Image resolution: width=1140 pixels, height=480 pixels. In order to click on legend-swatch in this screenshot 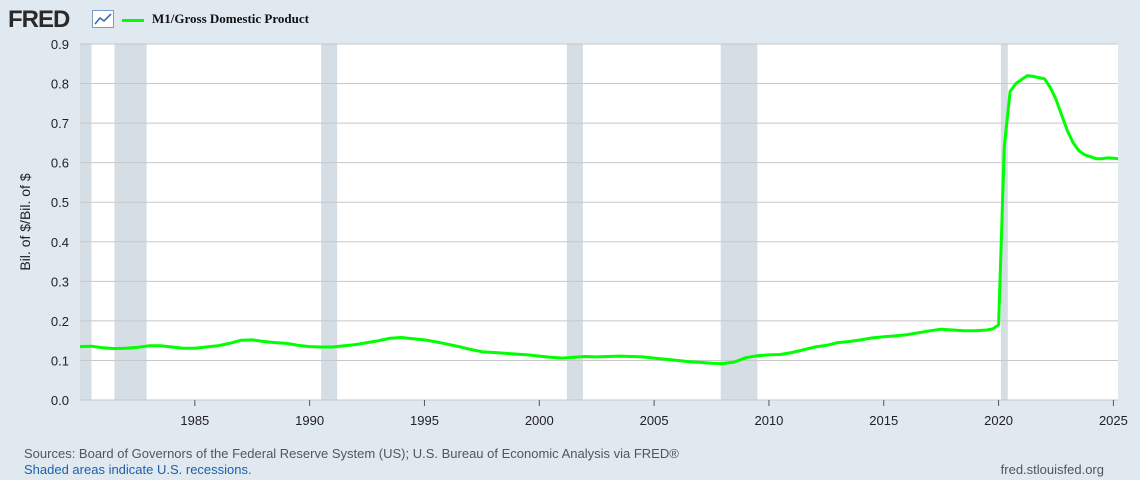, I will do `click(133, 20)`.